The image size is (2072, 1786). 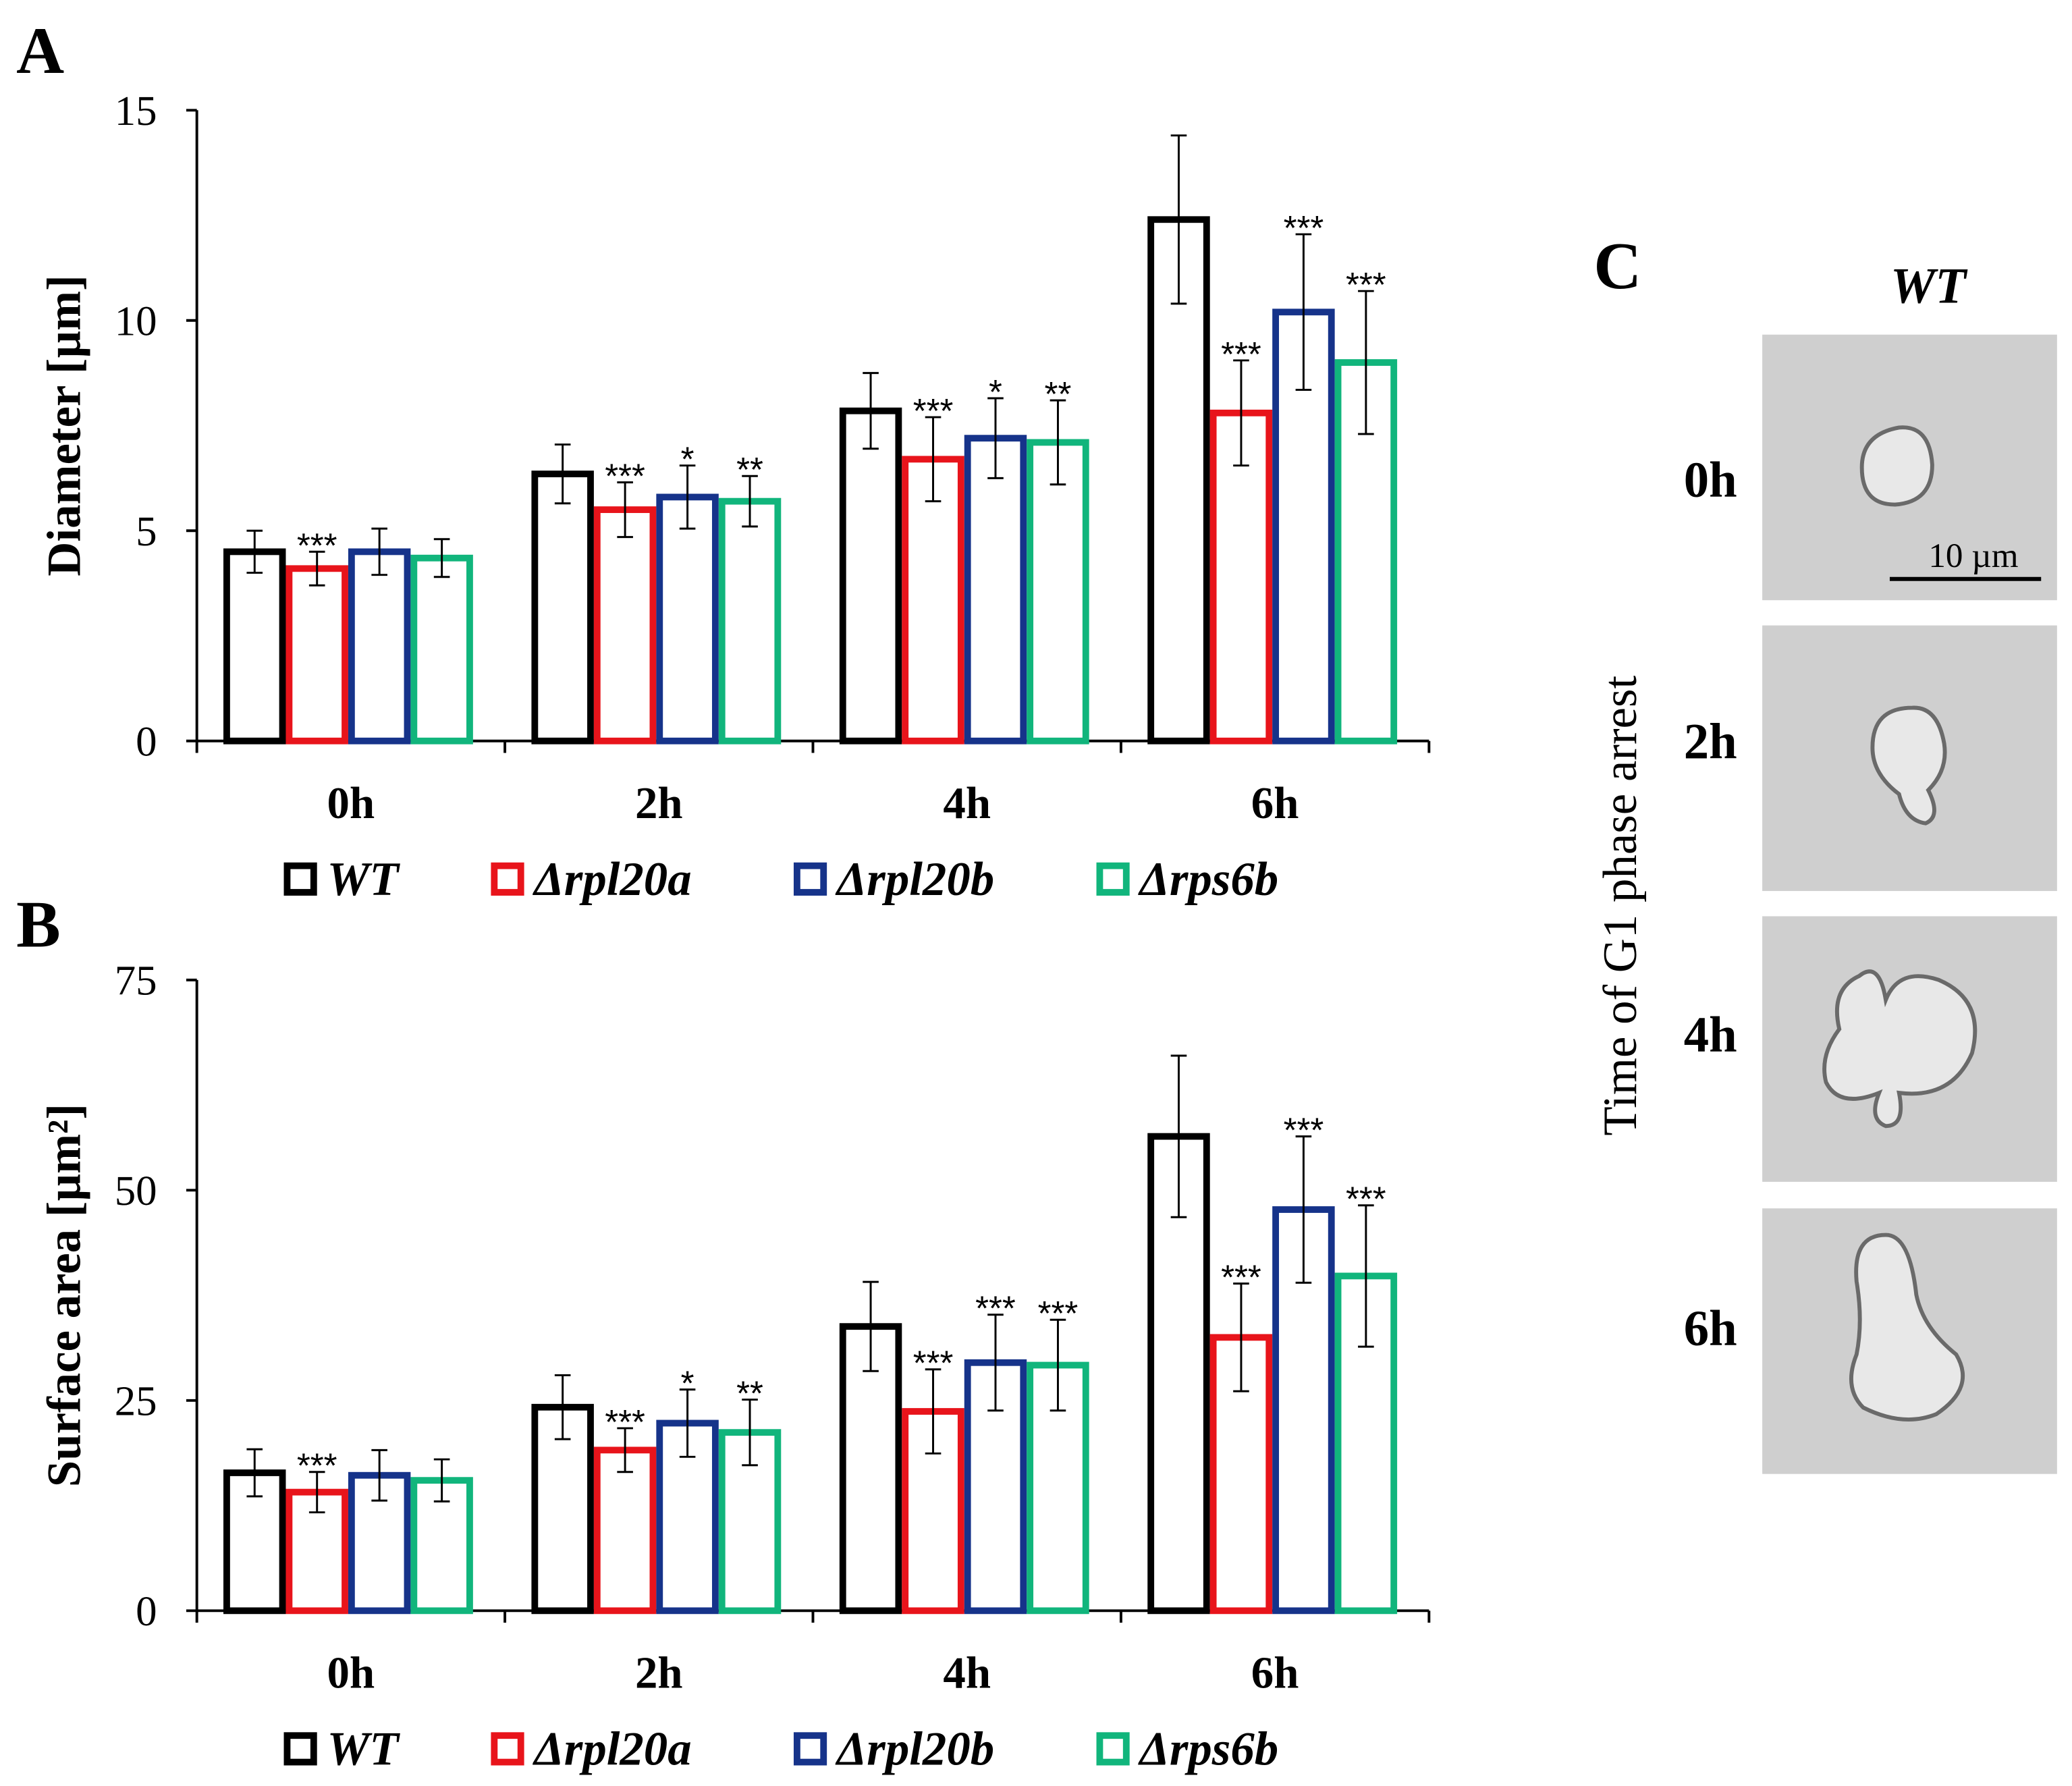 I want to click on row-label: 2h, so click(x=1710, y=741).